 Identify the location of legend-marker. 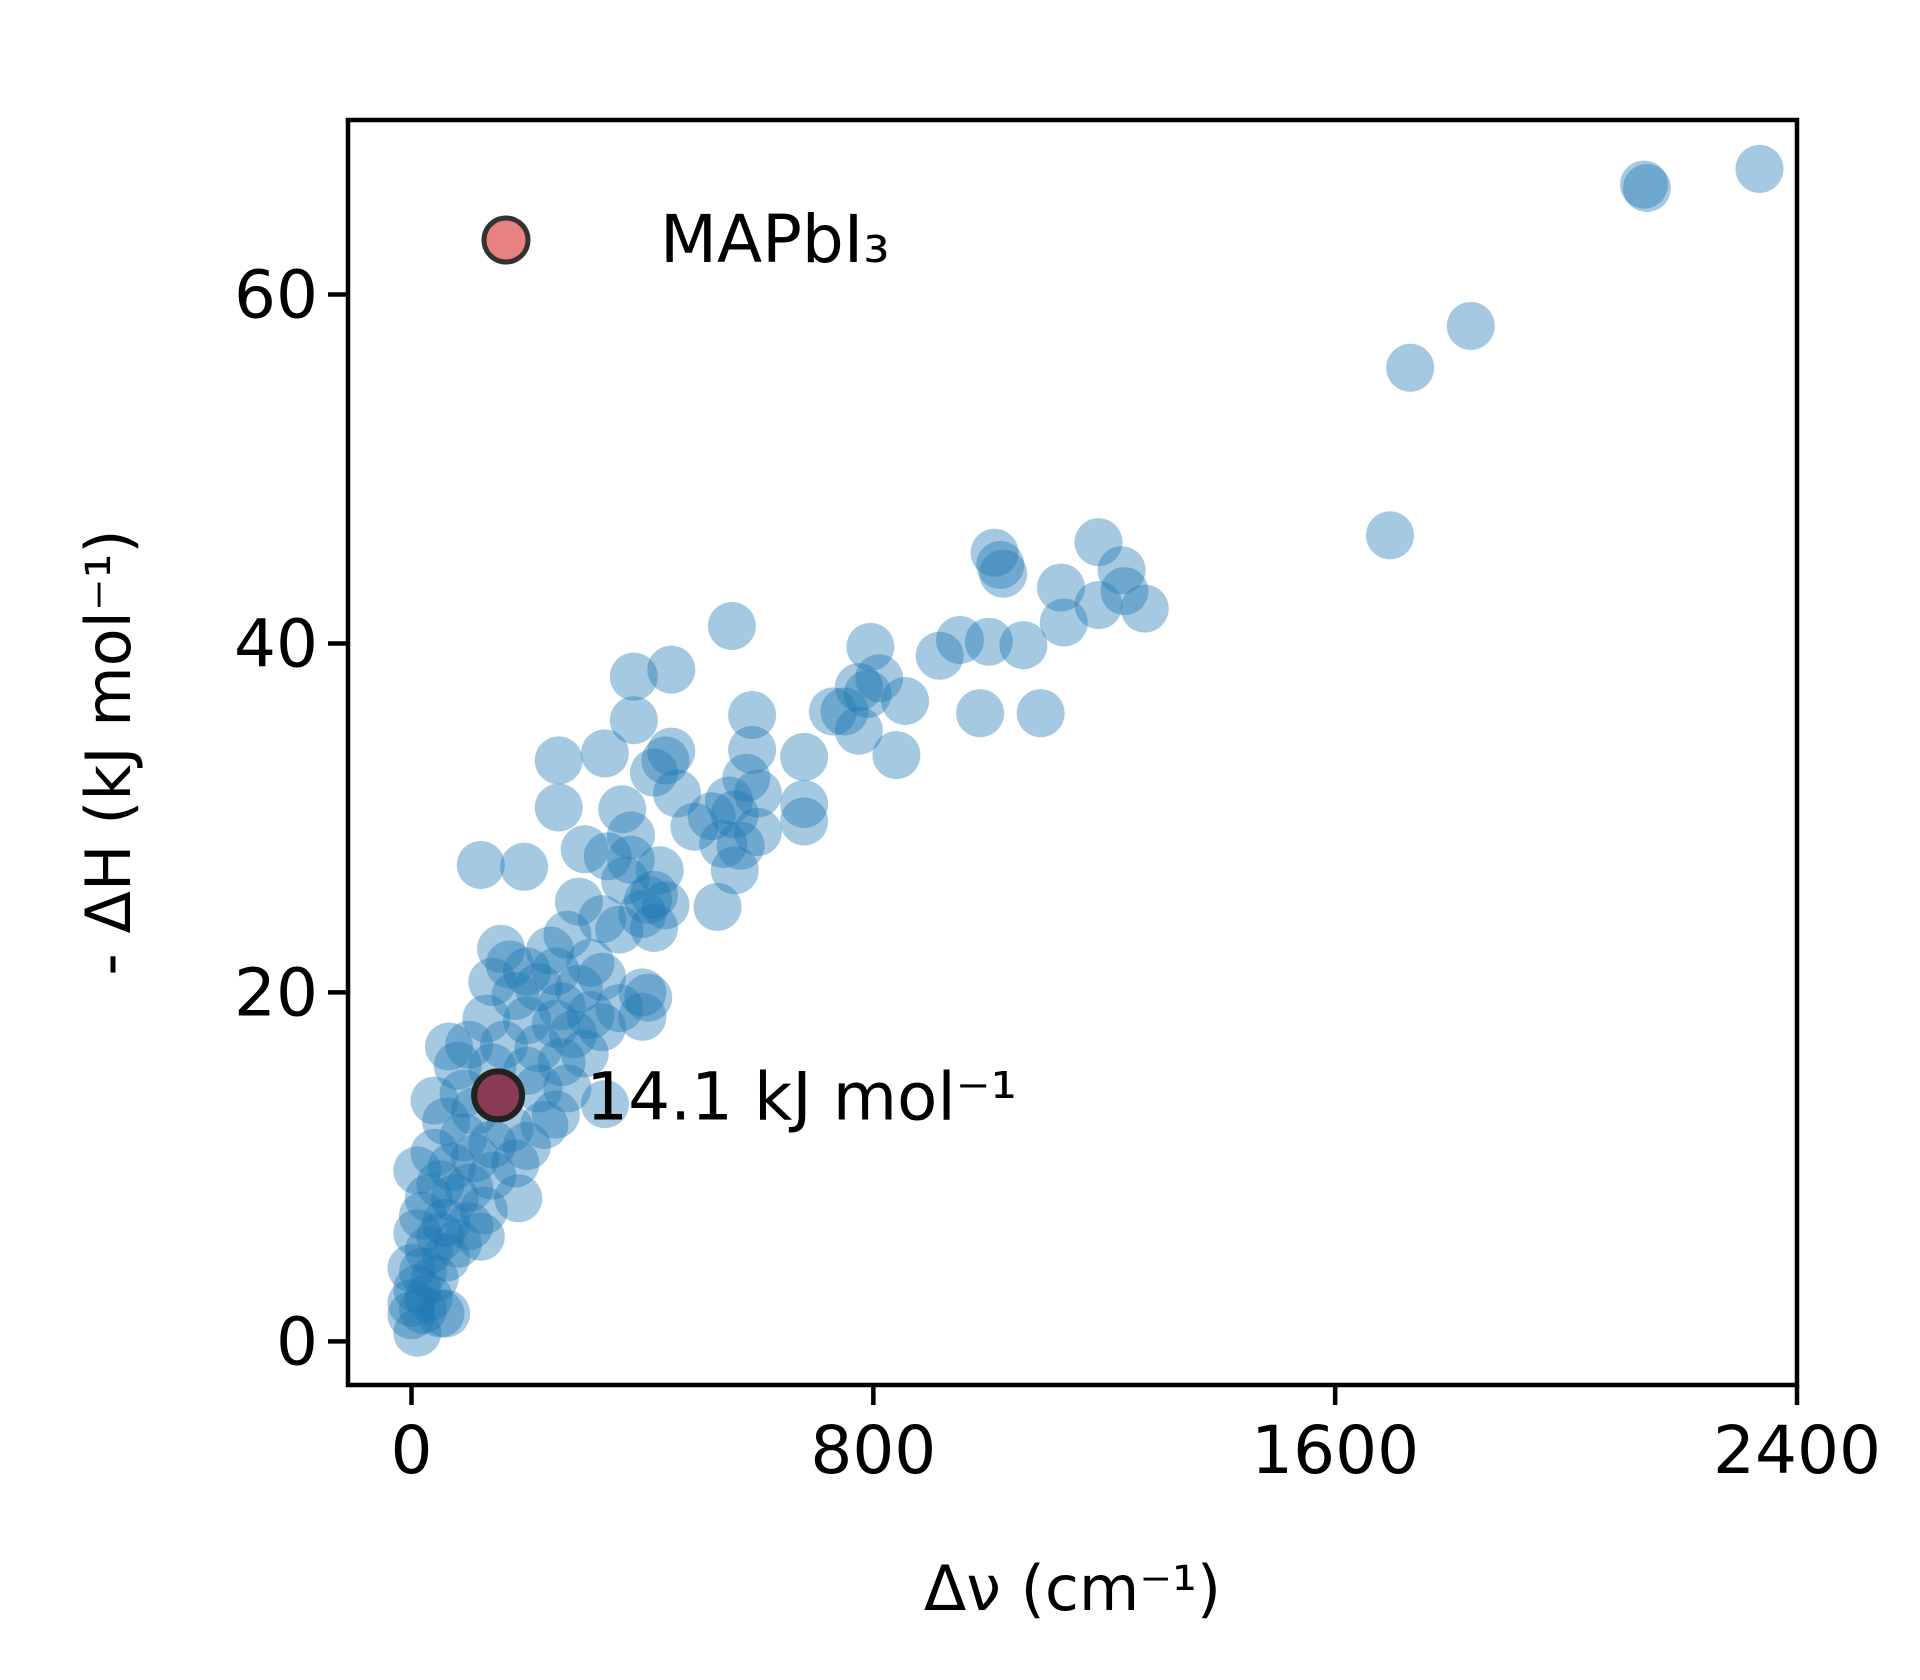
(506, 240).